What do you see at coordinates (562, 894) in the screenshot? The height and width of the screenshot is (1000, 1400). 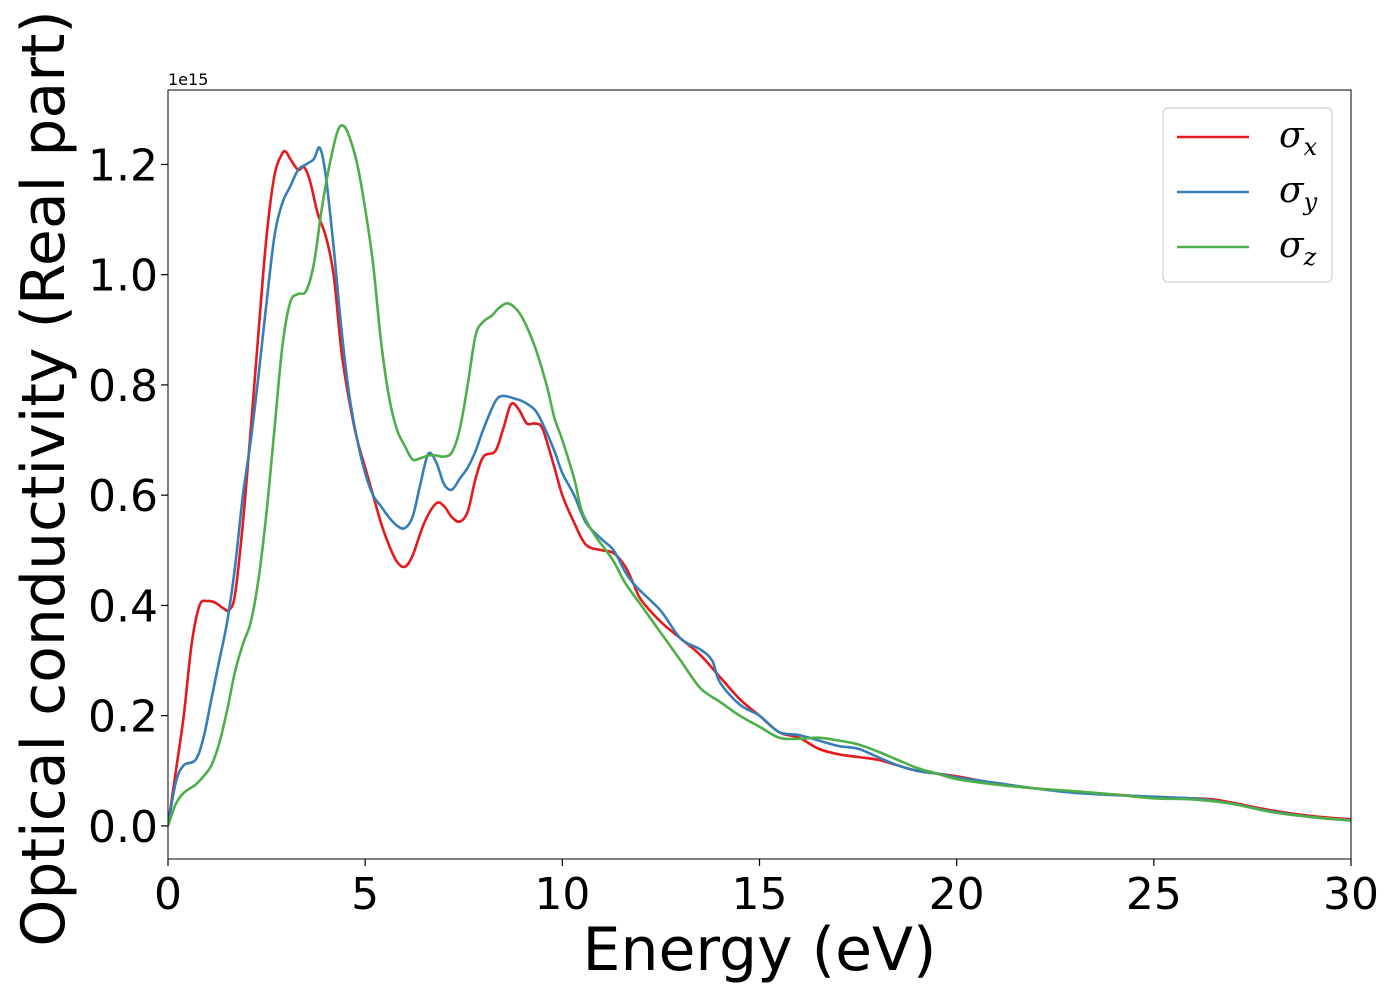 I see `x-tick-label: 10` at bounding box center [562, 894].